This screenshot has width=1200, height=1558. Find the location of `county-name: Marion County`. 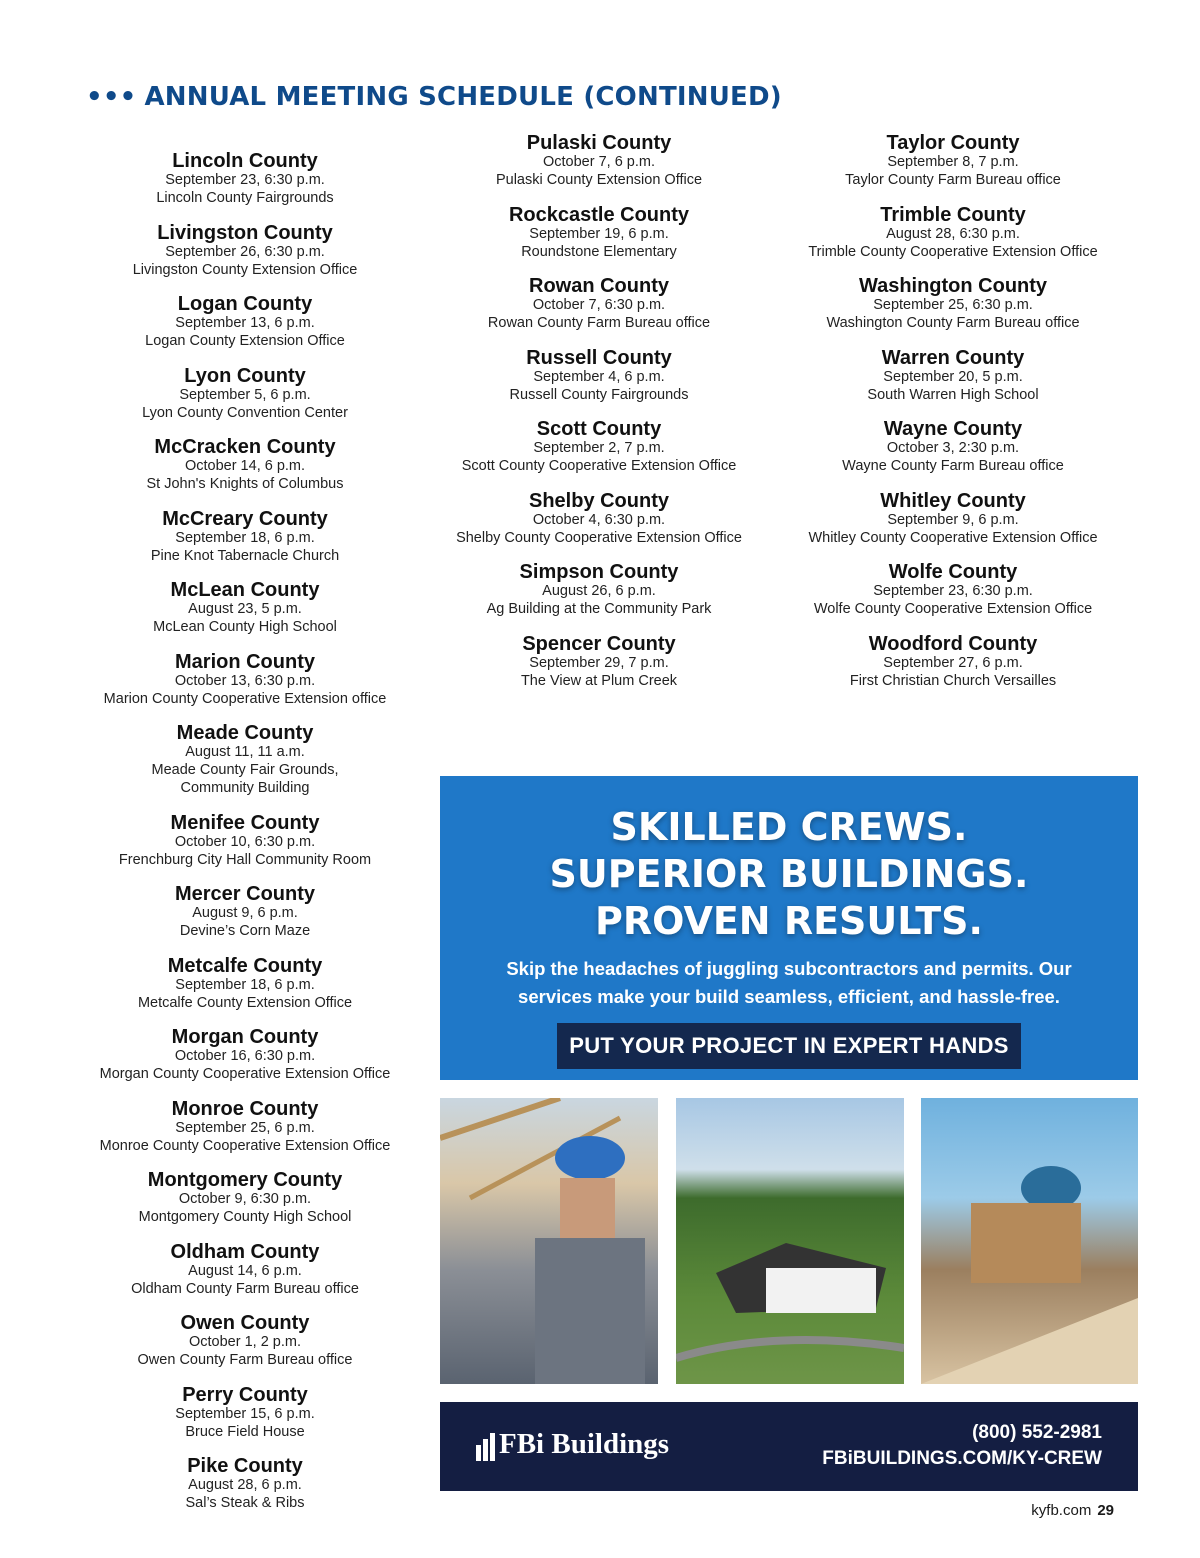

county-name: Marion County is located at coordinates (245, 661).